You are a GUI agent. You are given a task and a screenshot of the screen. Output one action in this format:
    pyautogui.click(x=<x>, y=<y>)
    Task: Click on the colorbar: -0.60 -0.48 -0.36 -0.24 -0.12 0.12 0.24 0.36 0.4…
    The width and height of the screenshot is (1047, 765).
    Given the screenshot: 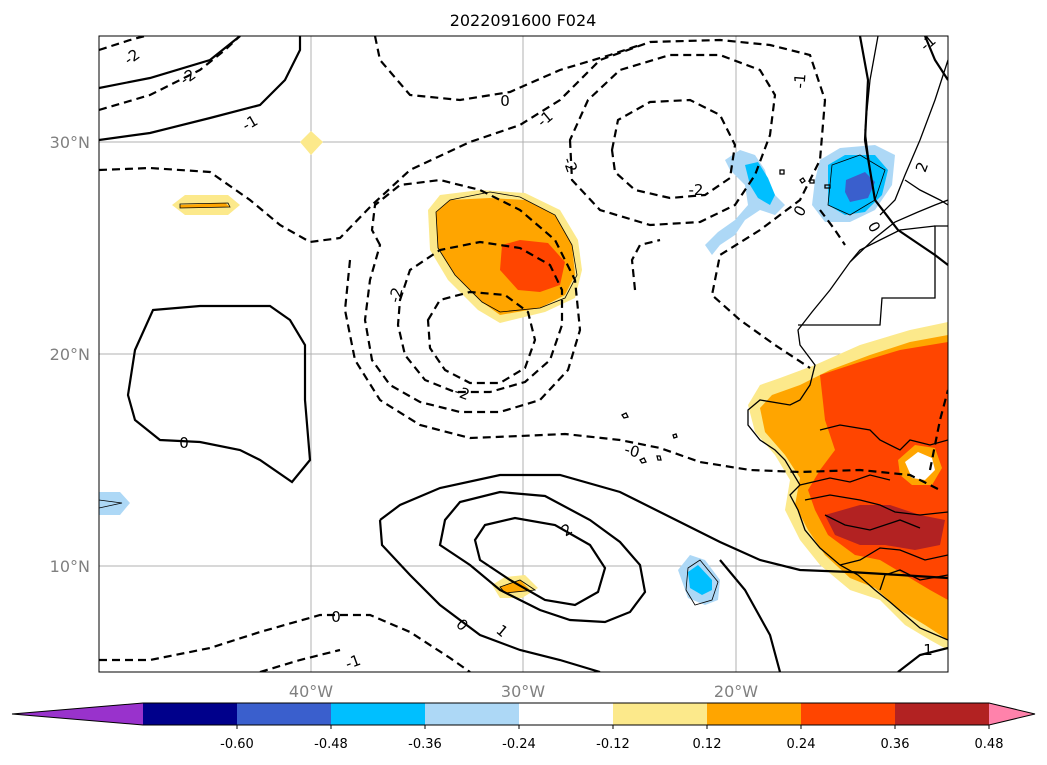 What is the action you would take?
    pyautogui.click(x=523, y=727)
    